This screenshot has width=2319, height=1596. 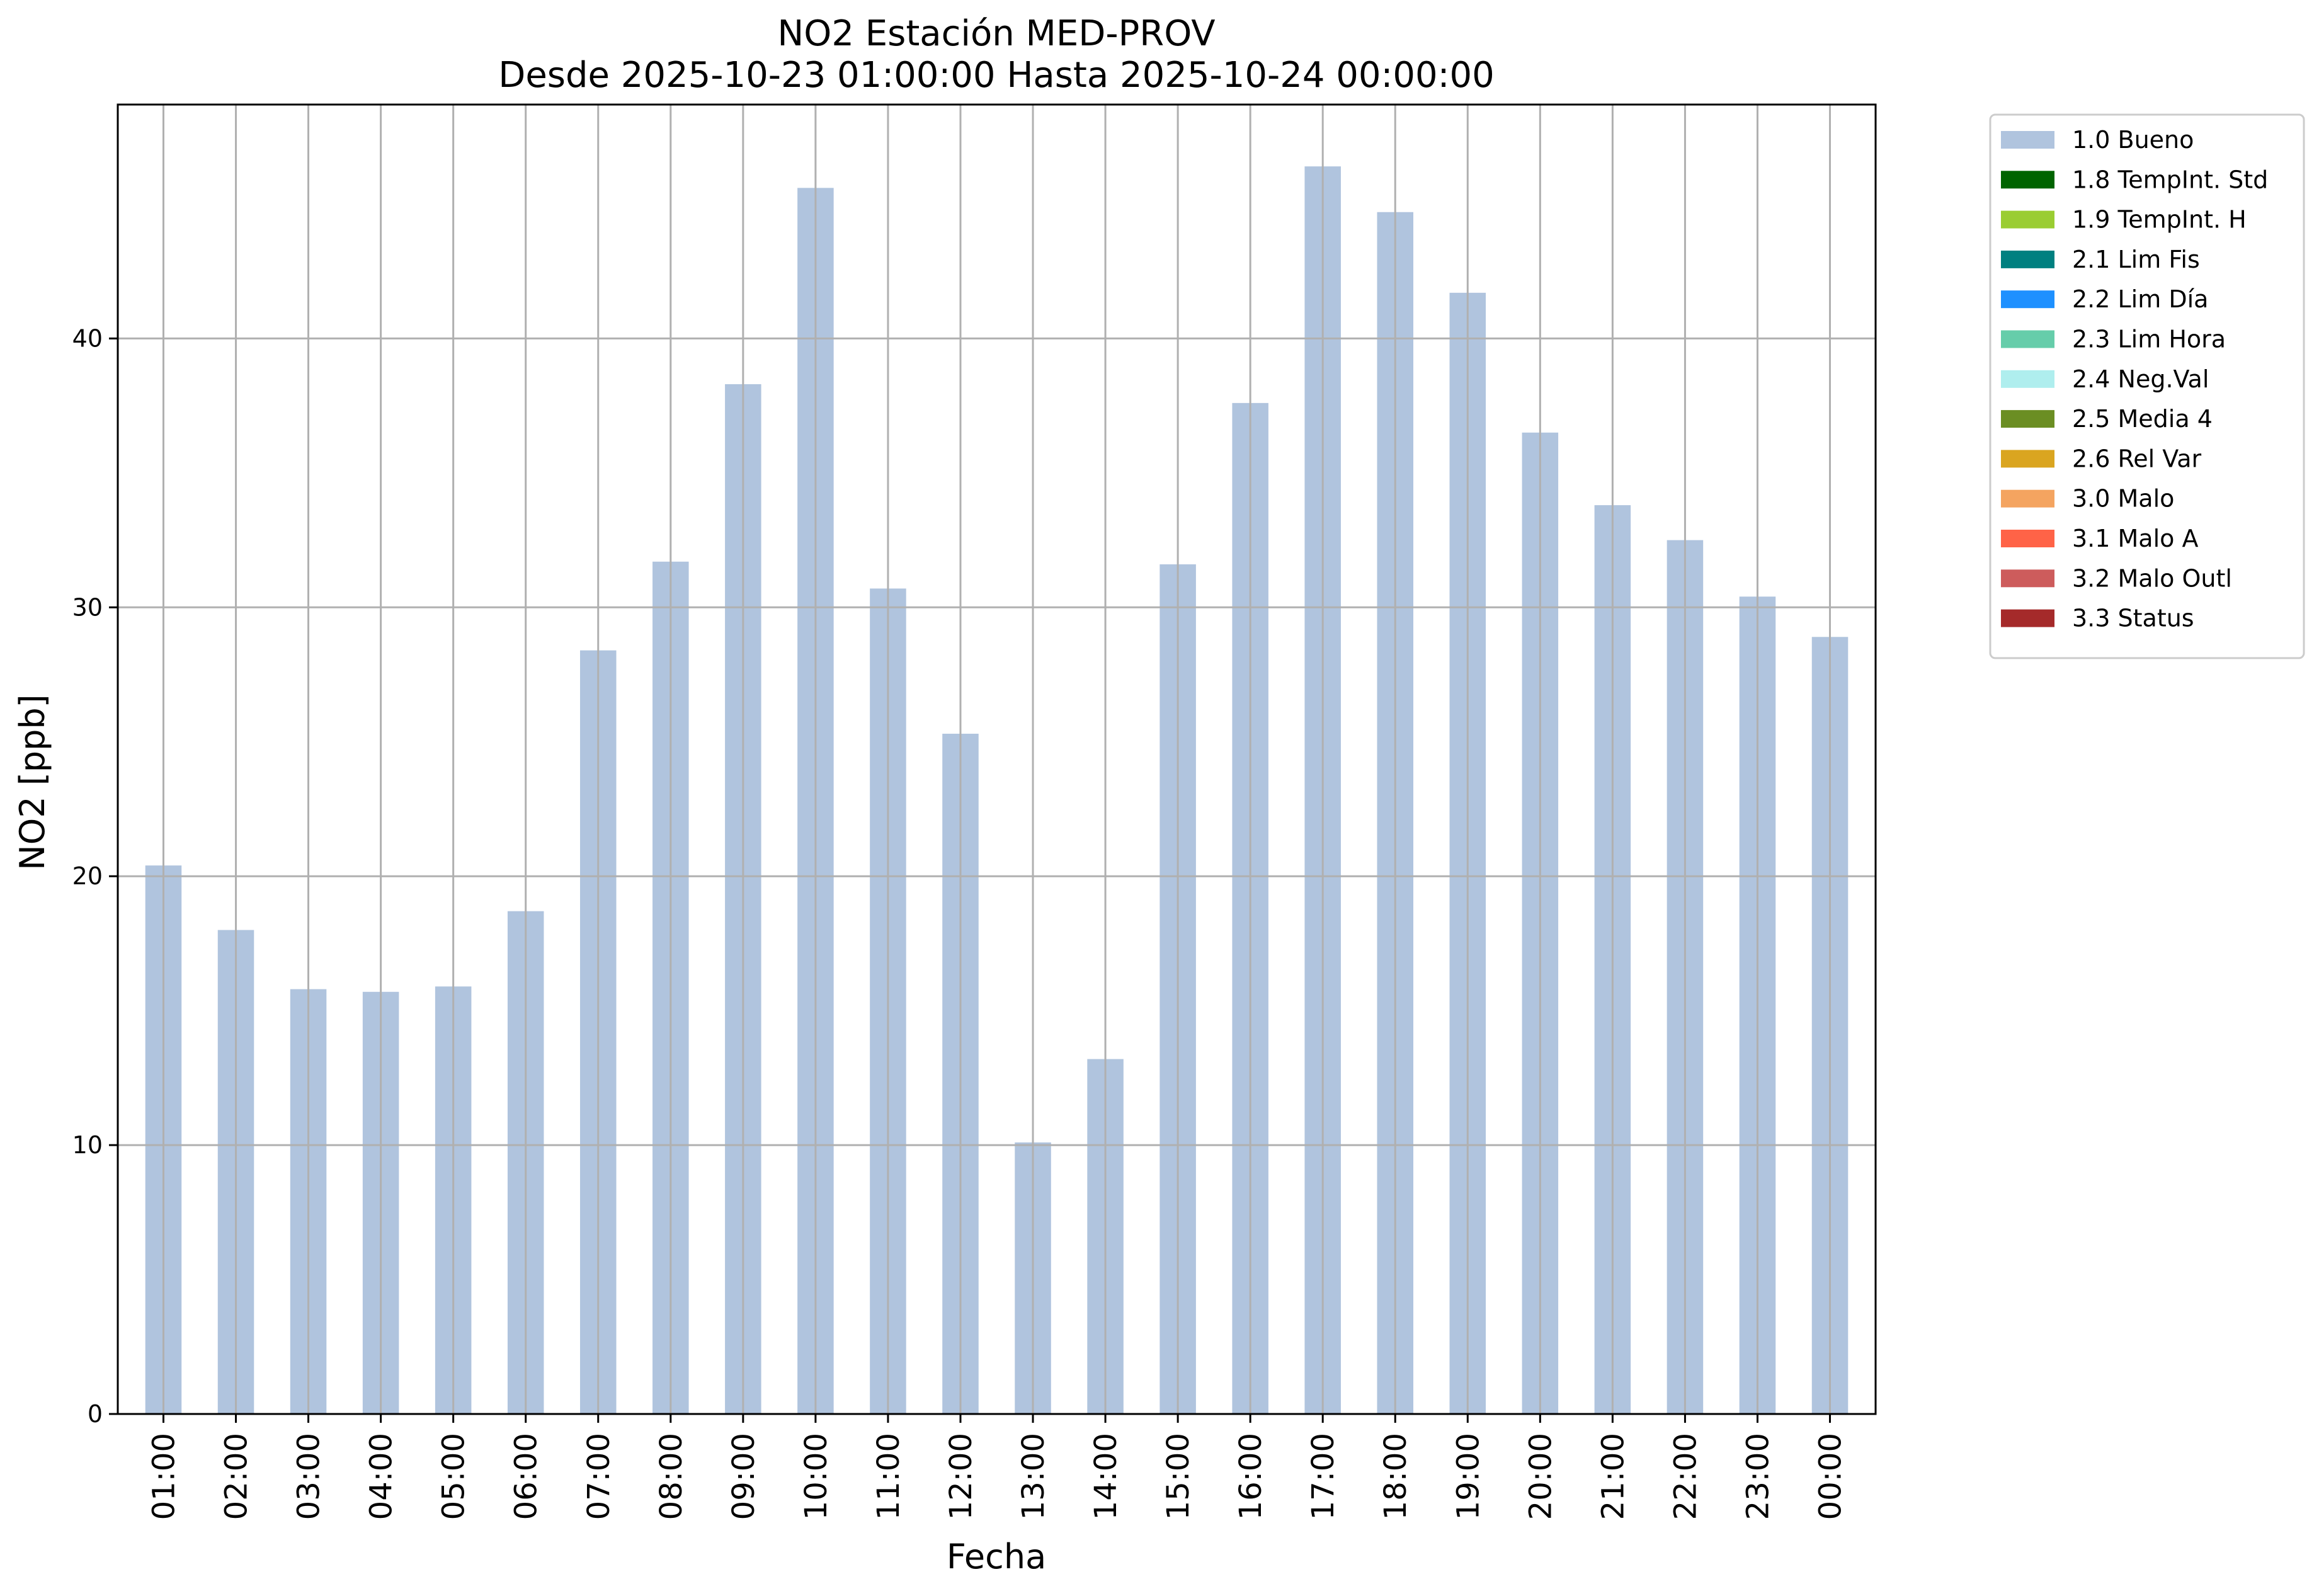 I want to click on x-tick-label: 02:00, so click(x=236, y=1476).